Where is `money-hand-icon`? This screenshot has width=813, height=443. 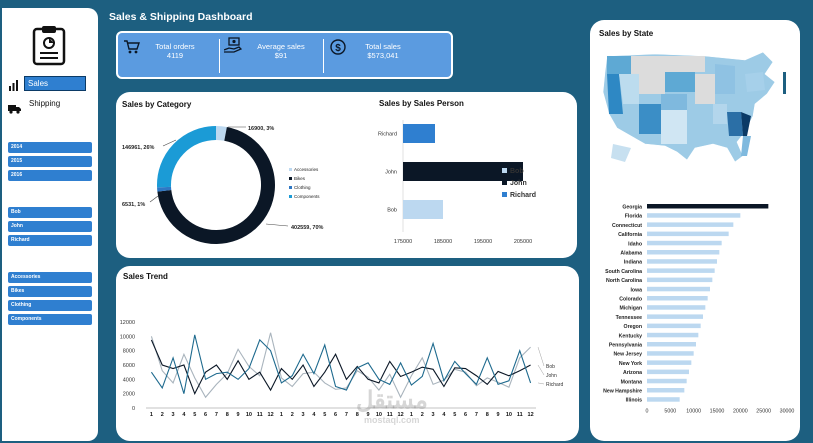
money-hand-icon is located at coordinates (233, 47).